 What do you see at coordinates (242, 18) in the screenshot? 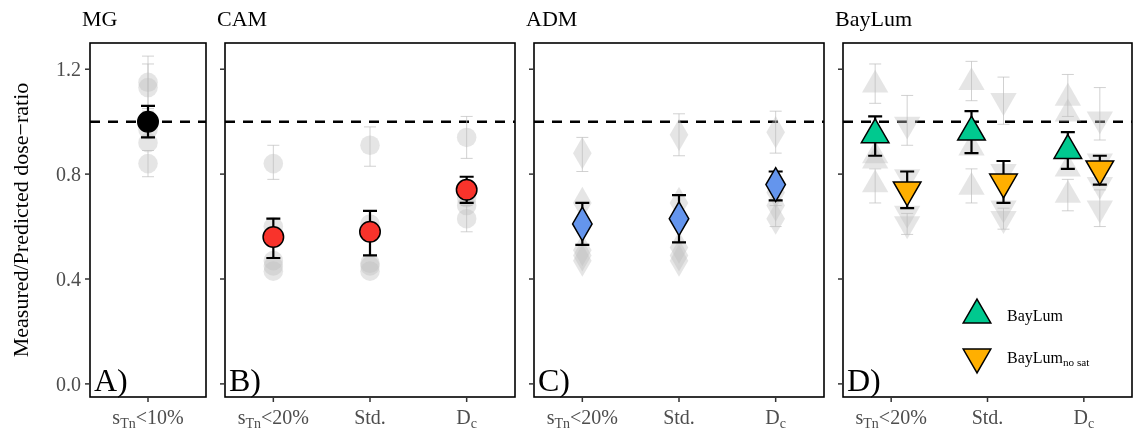
I see `chart-title: CAM` at bounding box center [242, 18].